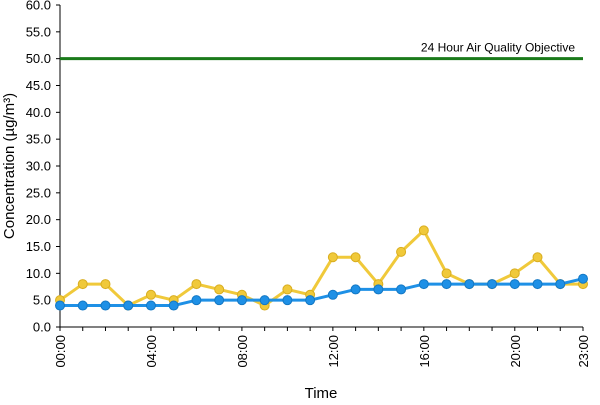 The height and width of the screenshot is (405, 600). I want to click on x-ticks: 00:00 04:00 08:00 12:00 16:00 20:00 23:00, so click(322, 347).